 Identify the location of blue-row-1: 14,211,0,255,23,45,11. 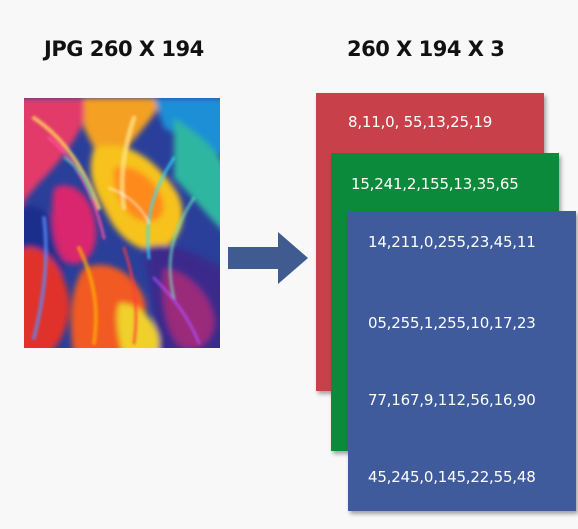
(452, 242).